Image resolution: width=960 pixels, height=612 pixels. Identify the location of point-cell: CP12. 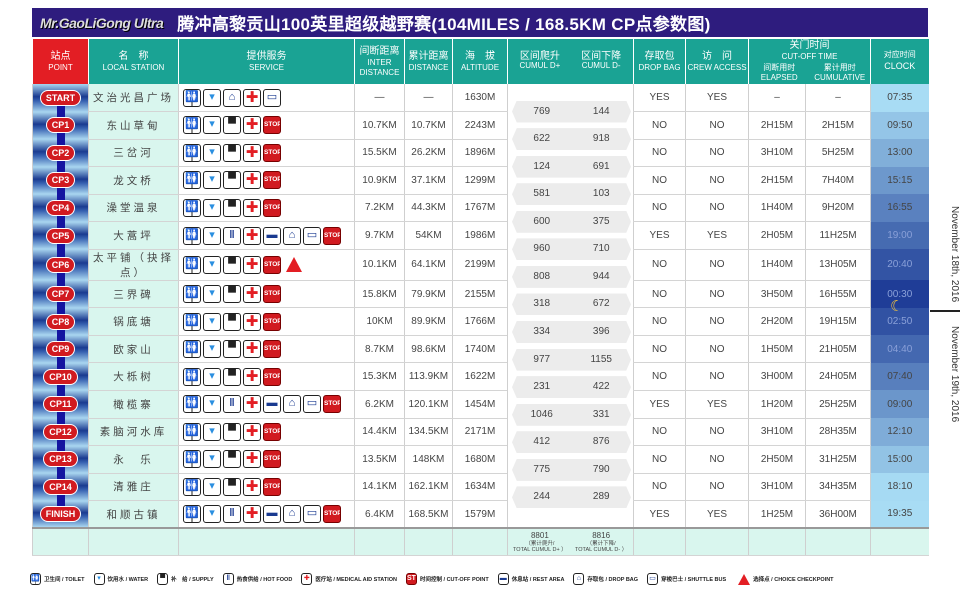
(60, 439).